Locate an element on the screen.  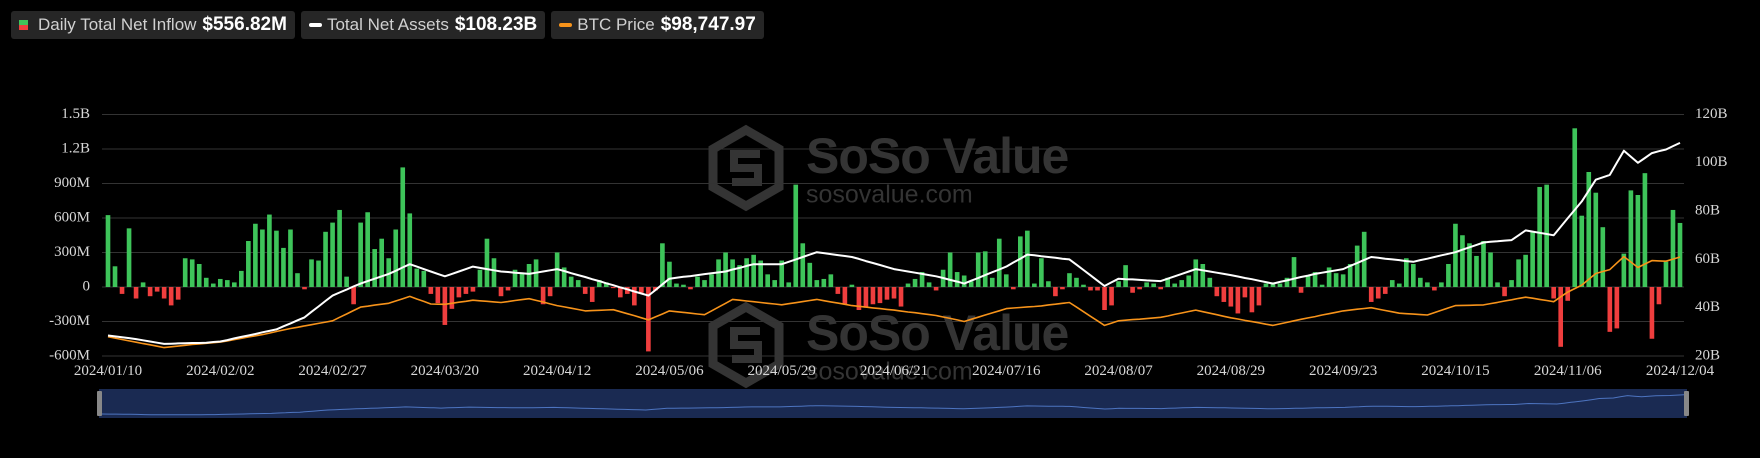
x-tick-label: 2024/03/20 is located at coordinates (445, 371).